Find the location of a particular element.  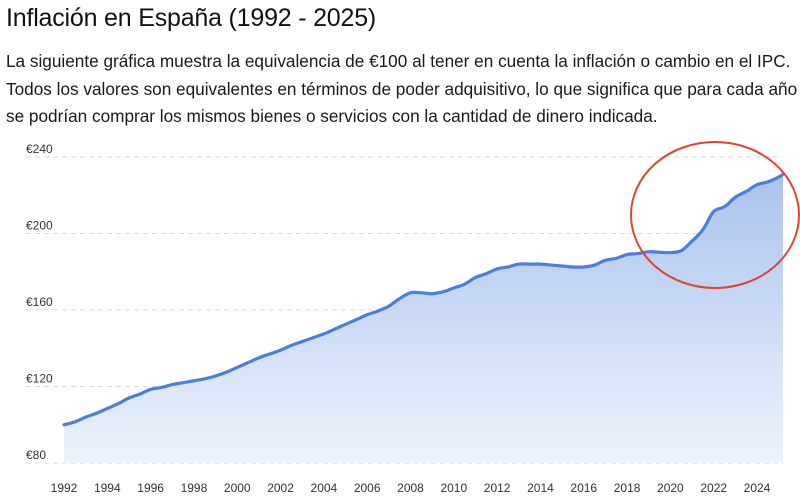

x-tick-label: 2010 is located at coordinates (453, 488).